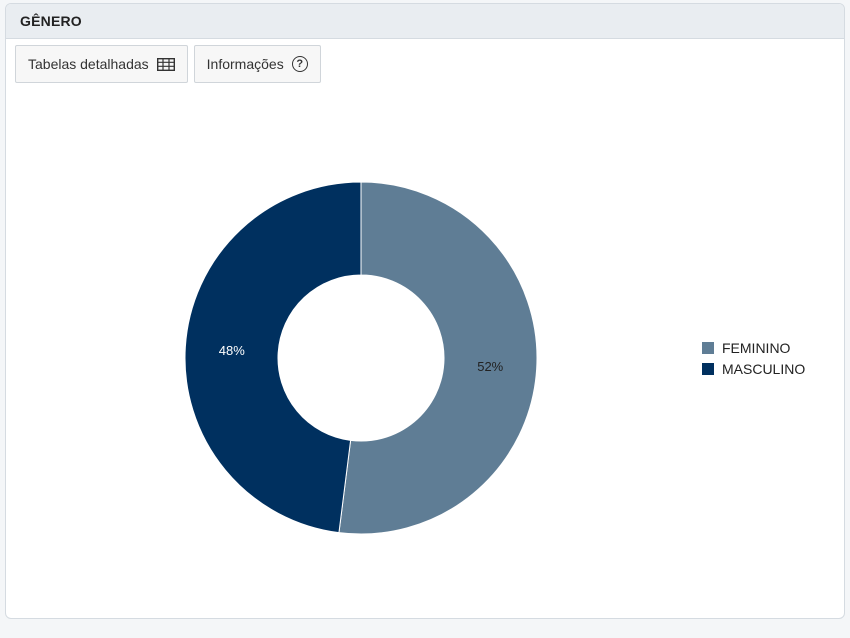 The width and height of the screenshot is (850, 638). I want to click on chart-legend: FEMININO MASCULINO, so click(753, 358).